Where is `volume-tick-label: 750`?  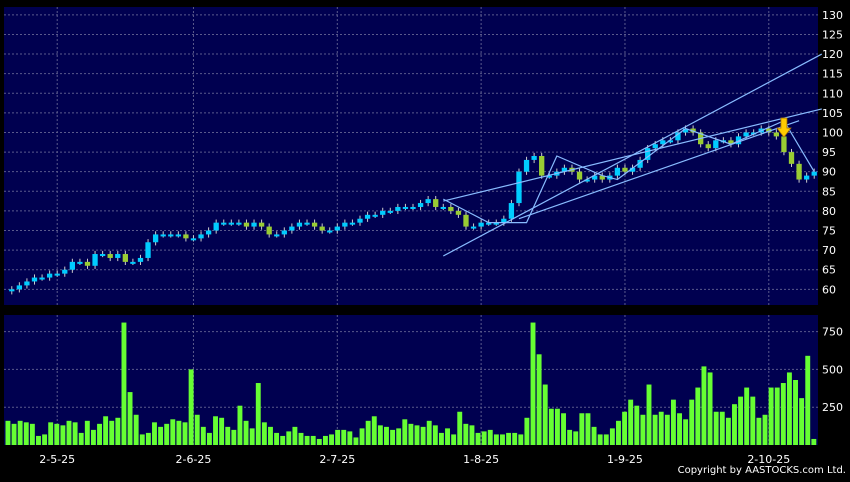
volume-tick-label: 750 is located at coordinates (832, 332).